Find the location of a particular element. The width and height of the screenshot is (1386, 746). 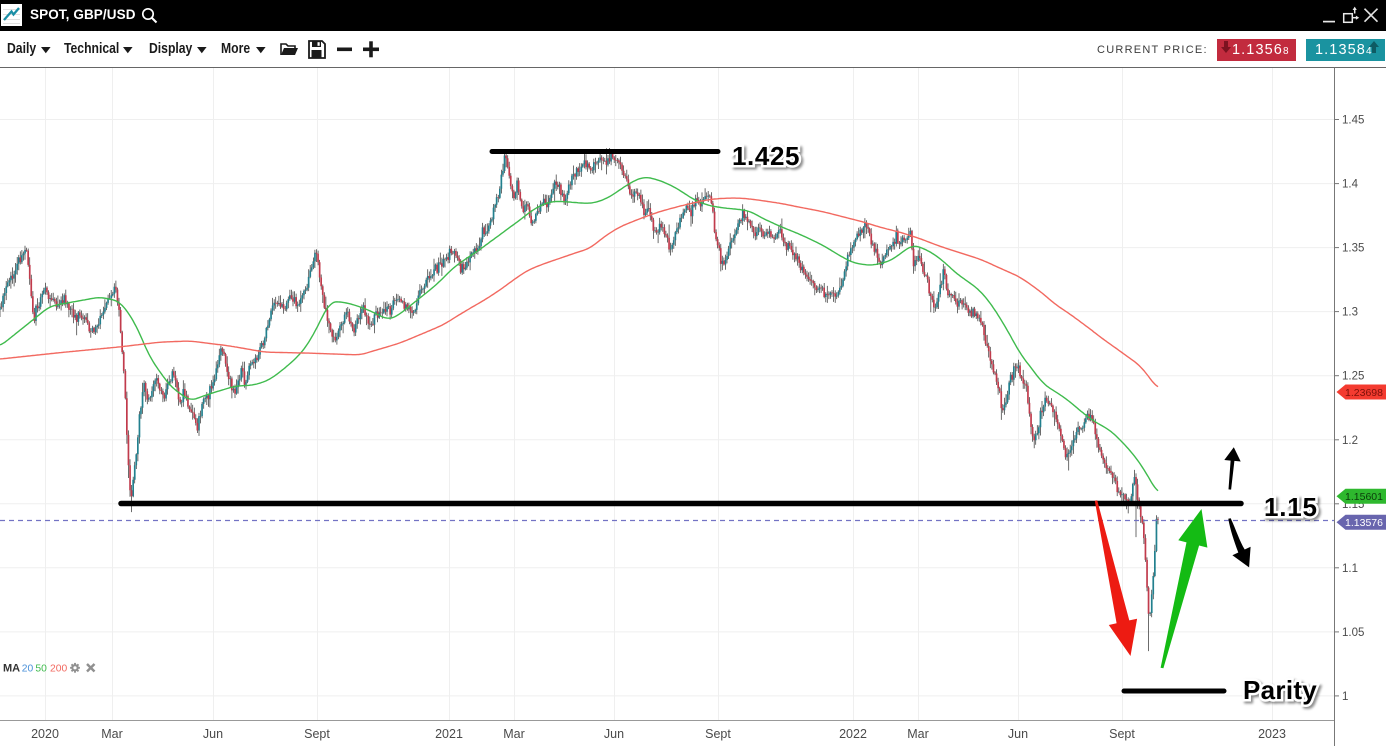

svg-text: 1.45 is located at coordinates (1353, 121).